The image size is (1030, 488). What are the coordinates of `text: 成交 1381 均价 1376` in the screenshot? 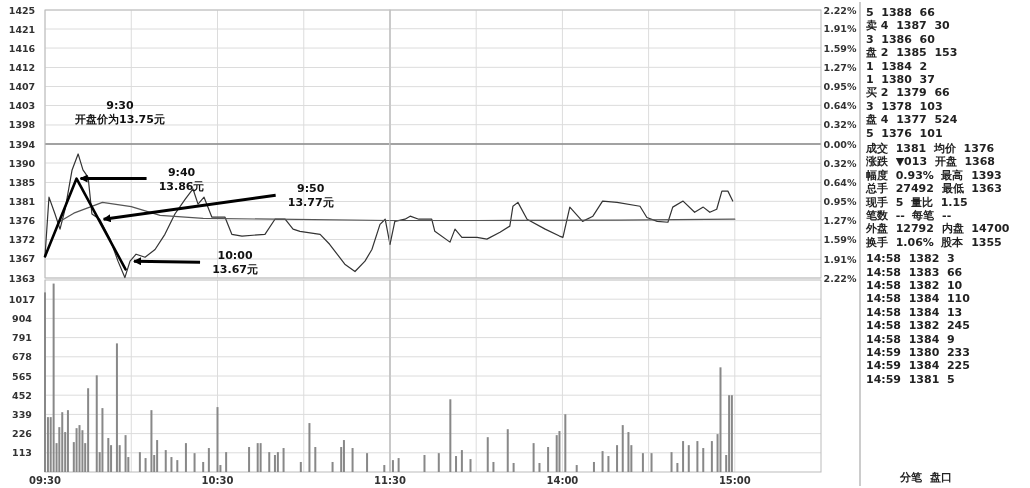 It's located at (930, 148).